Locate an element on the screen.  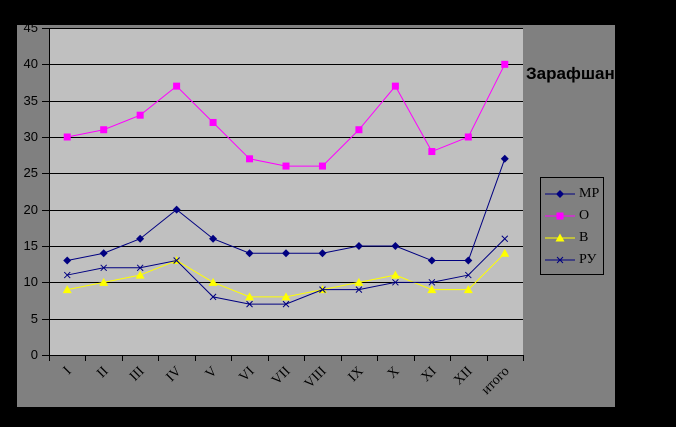
legend: МР О В РУ is located at coordinates (572, 226).